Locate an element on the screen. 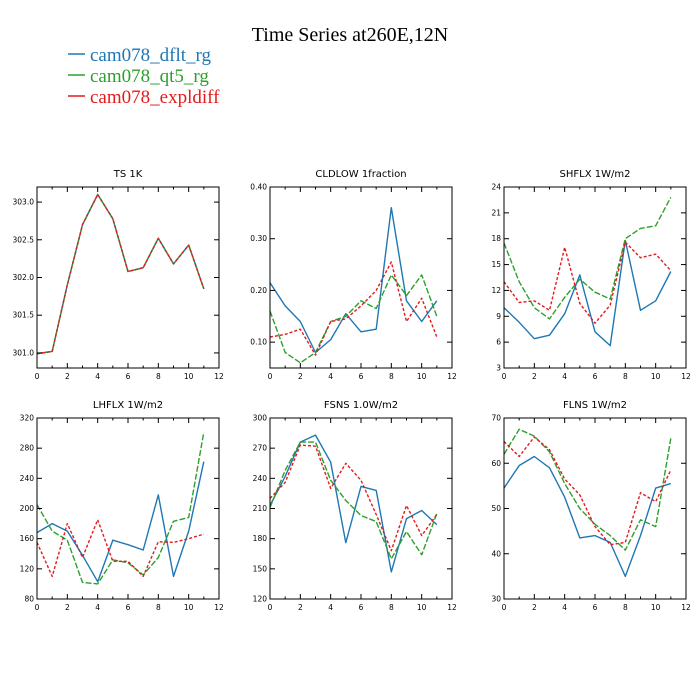 The width and height of the screenshot is (700, 700). y-tick-label: 50 is located at coordinates (496, 508).